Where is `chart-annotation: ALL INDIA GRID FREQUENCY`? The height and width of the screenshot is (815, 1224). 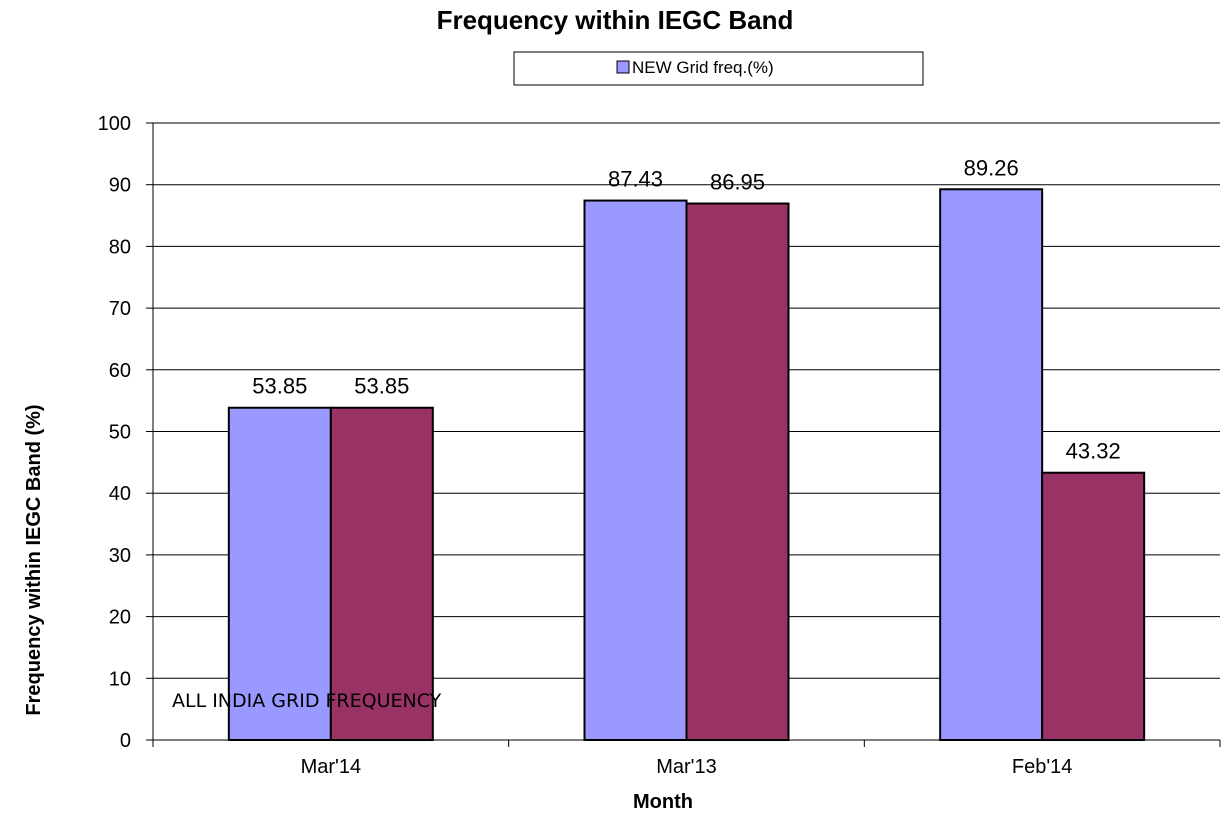
chart-annotation: ALL INDIA GRID FREQUENCY is located at coordinates (307, 701).